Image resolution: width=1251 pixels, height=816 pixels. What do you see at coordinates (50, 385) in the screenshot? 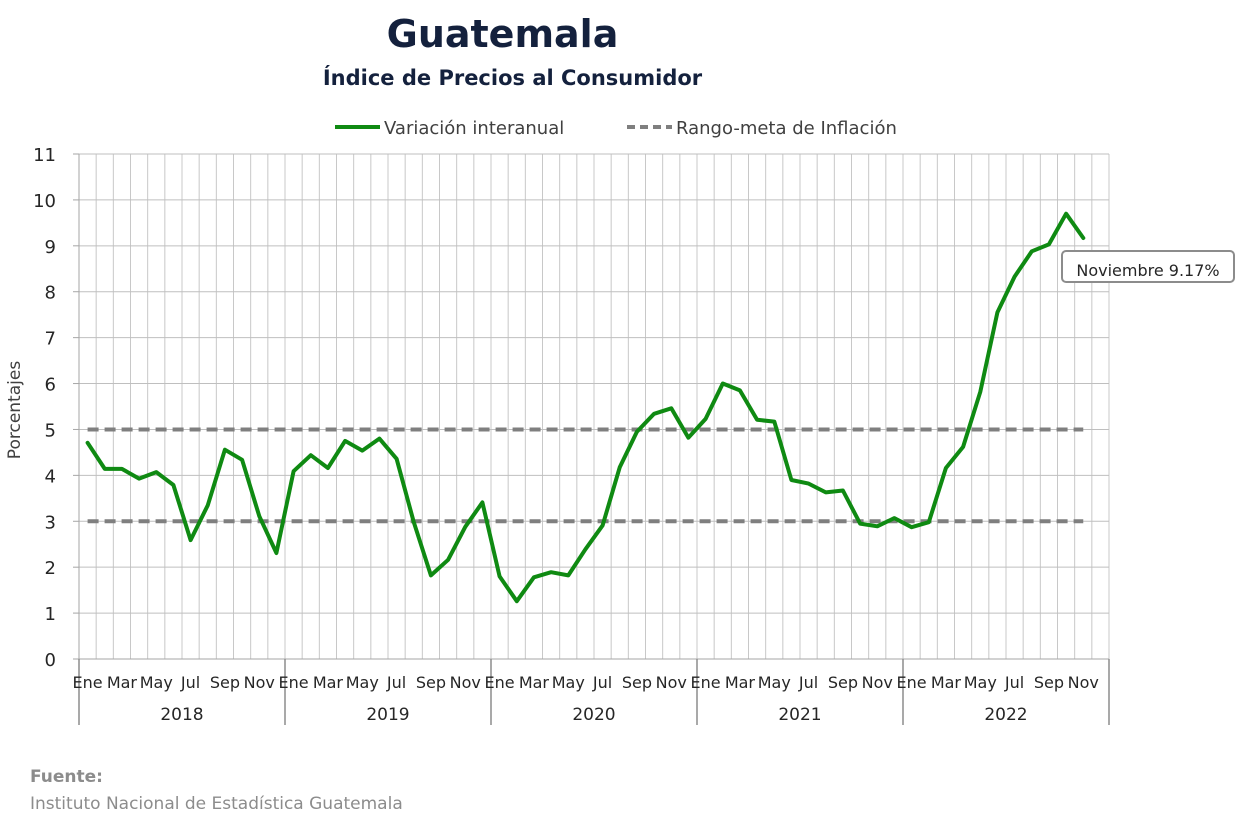
I see `y-tick-label: 6` at bounding box center [50, 385].